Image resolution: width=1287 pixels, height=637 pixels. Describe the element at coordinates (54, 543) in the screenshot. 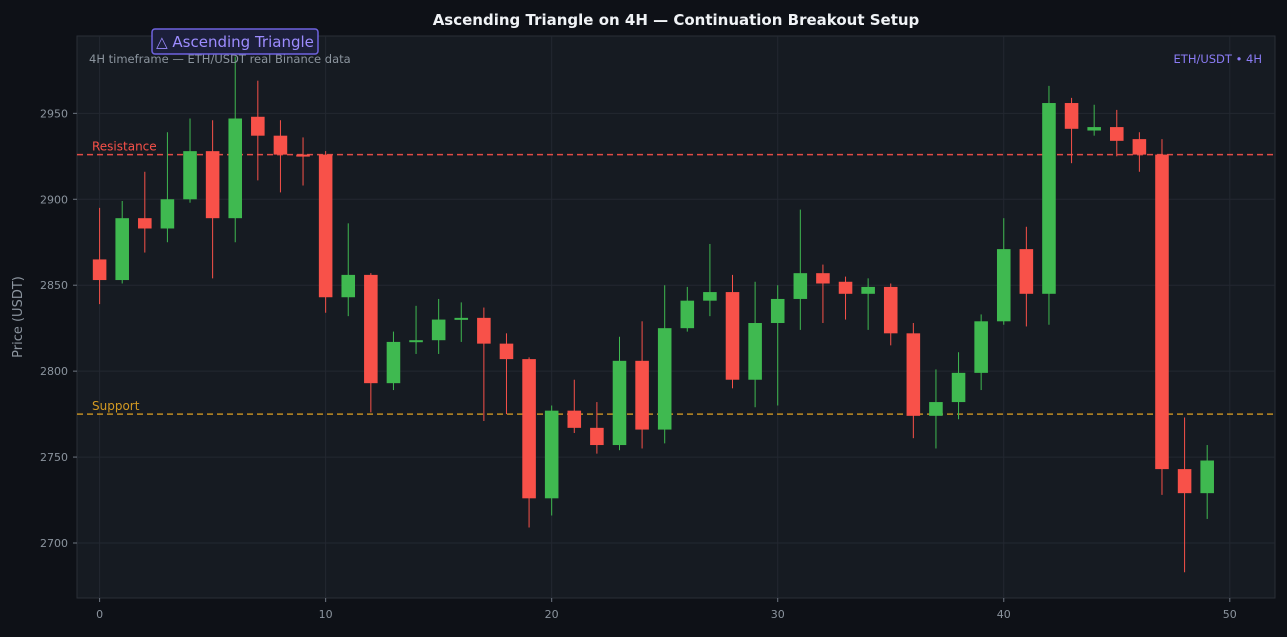

I see `y-tick-label: 2700` at that location.